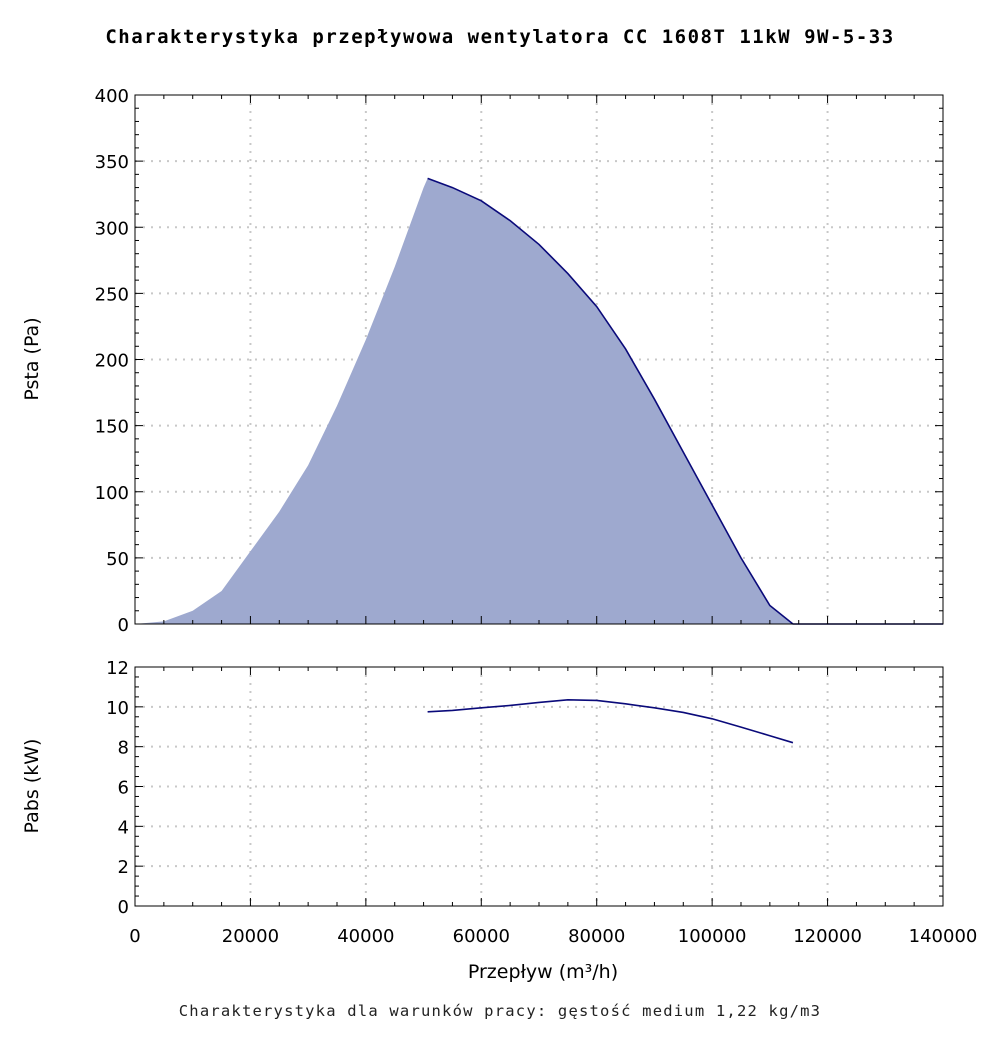 This screenshot has width=1000, height=1062. I want to click on power-curve-line, so click(610, 721).